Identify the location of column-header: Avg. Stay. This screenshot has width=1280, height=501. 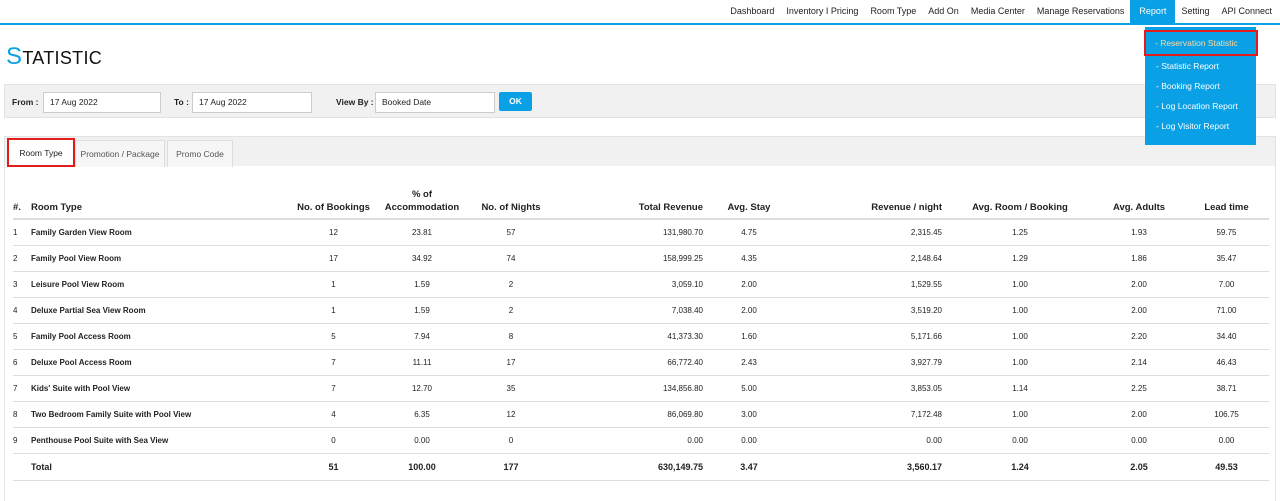
(749, 201).